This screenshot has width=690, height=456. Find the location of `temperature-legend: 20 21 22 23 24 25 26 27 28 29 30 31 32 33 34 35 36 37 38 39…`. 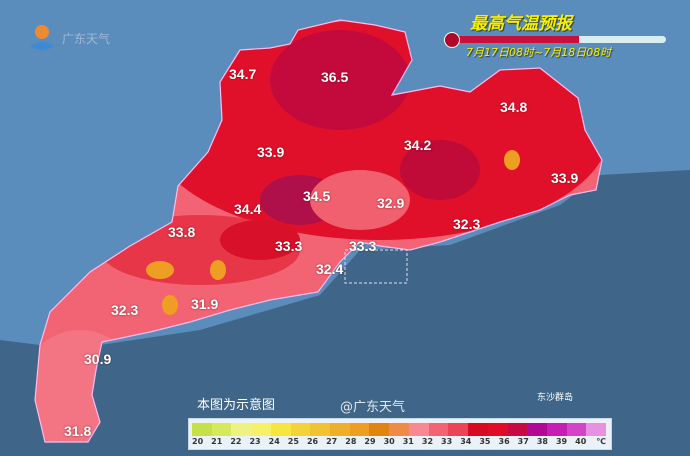

temperature-legend: 20 21 22 23 24 25 26 27 28 29 30 31 32 33 34 35 36 37 38 39… is located at coordinates (400, 434).